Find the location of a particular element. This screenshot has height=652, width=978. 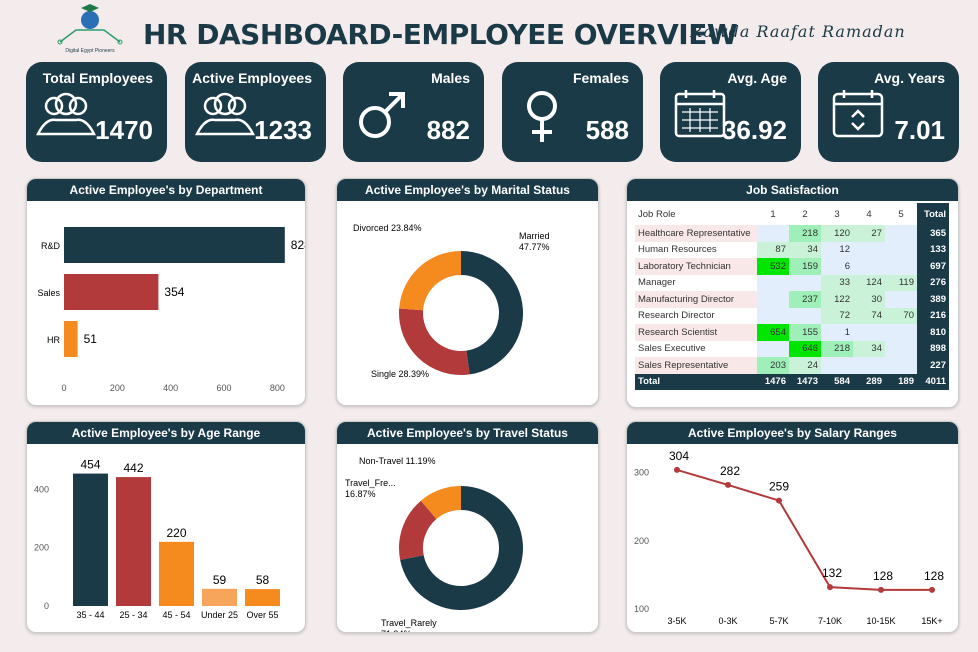

y-tick: 400 is located at coordinates (41, 489).